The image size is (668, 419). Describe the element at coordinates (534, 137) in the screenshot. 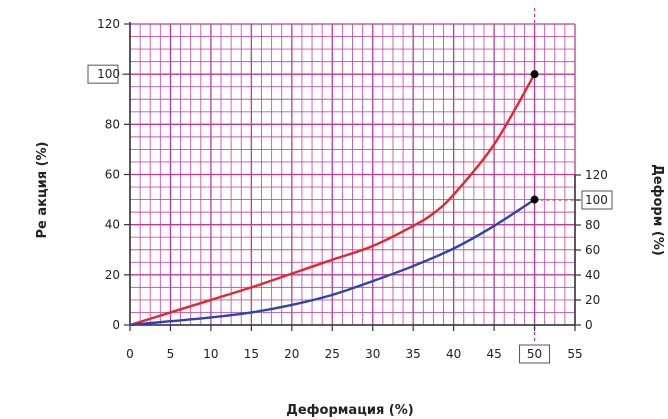

I see `markers-layer` at that location.